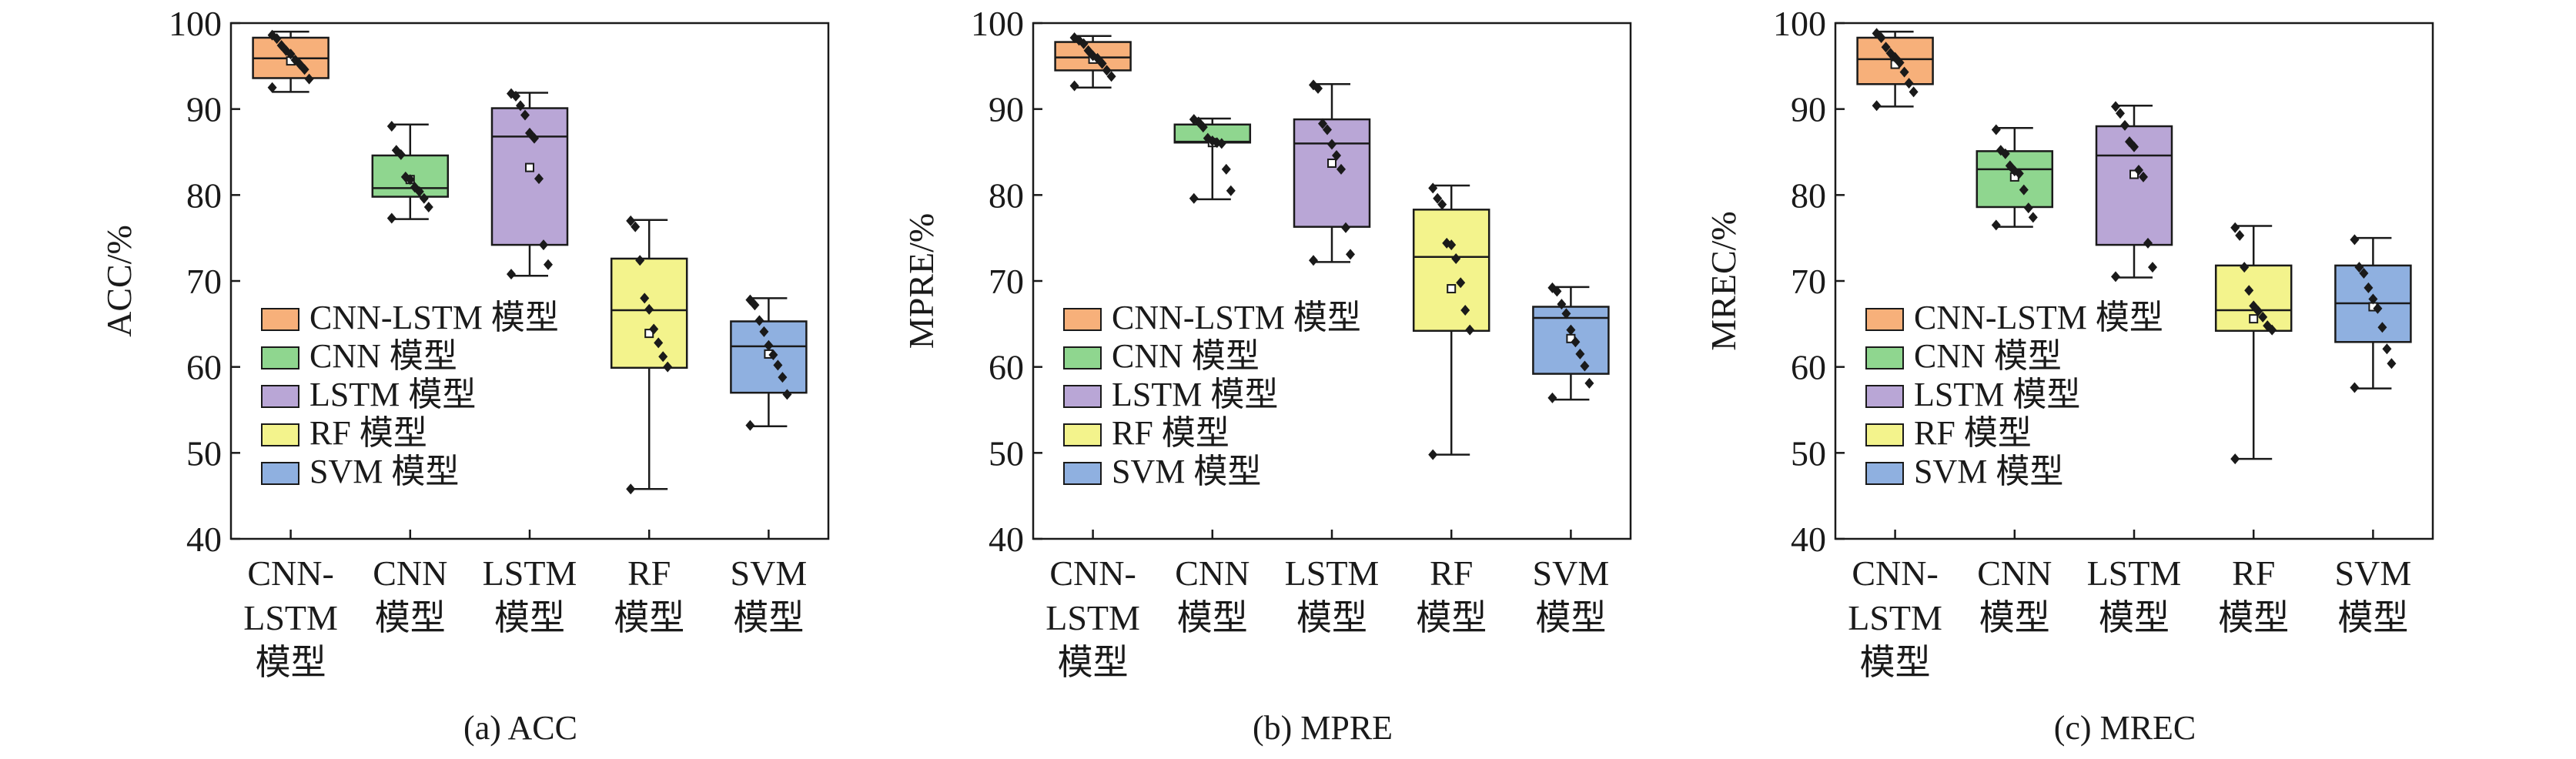 The height and width of the screenshot is (759, 2576). I want to click on legend-label: RF 模型, so click(1973, 433).